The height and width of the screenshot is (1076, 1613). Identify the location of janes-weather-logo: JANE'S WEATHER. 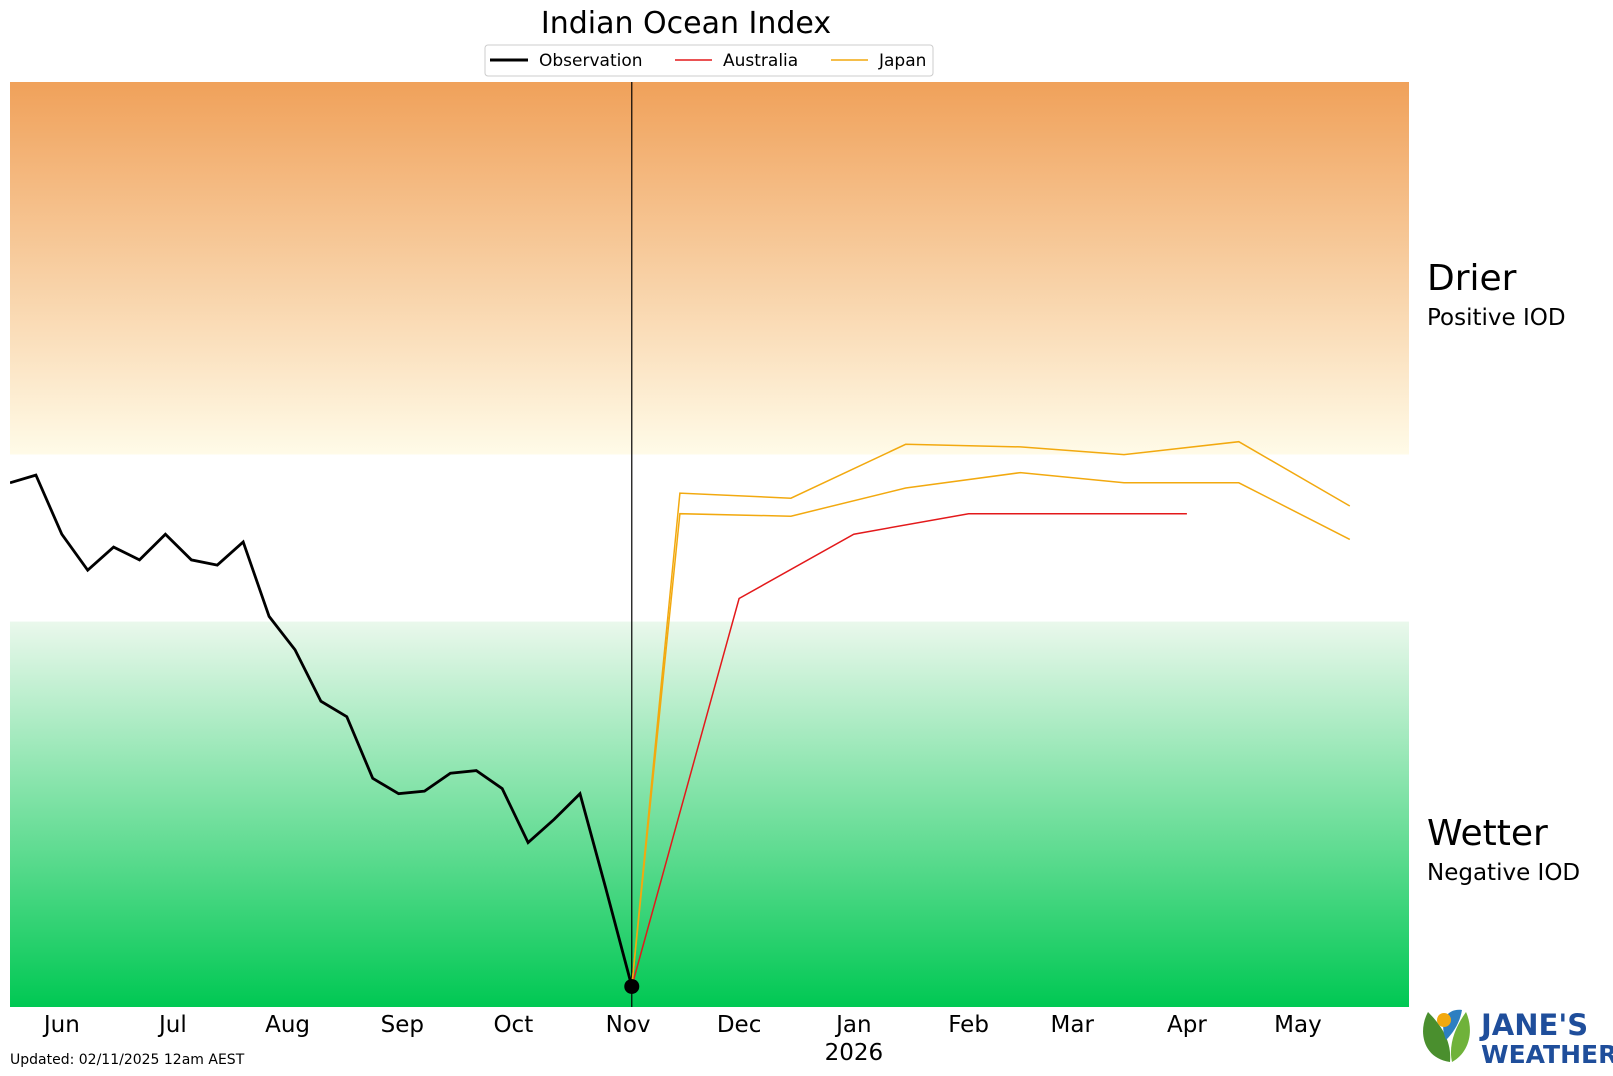
(1518, 1038).